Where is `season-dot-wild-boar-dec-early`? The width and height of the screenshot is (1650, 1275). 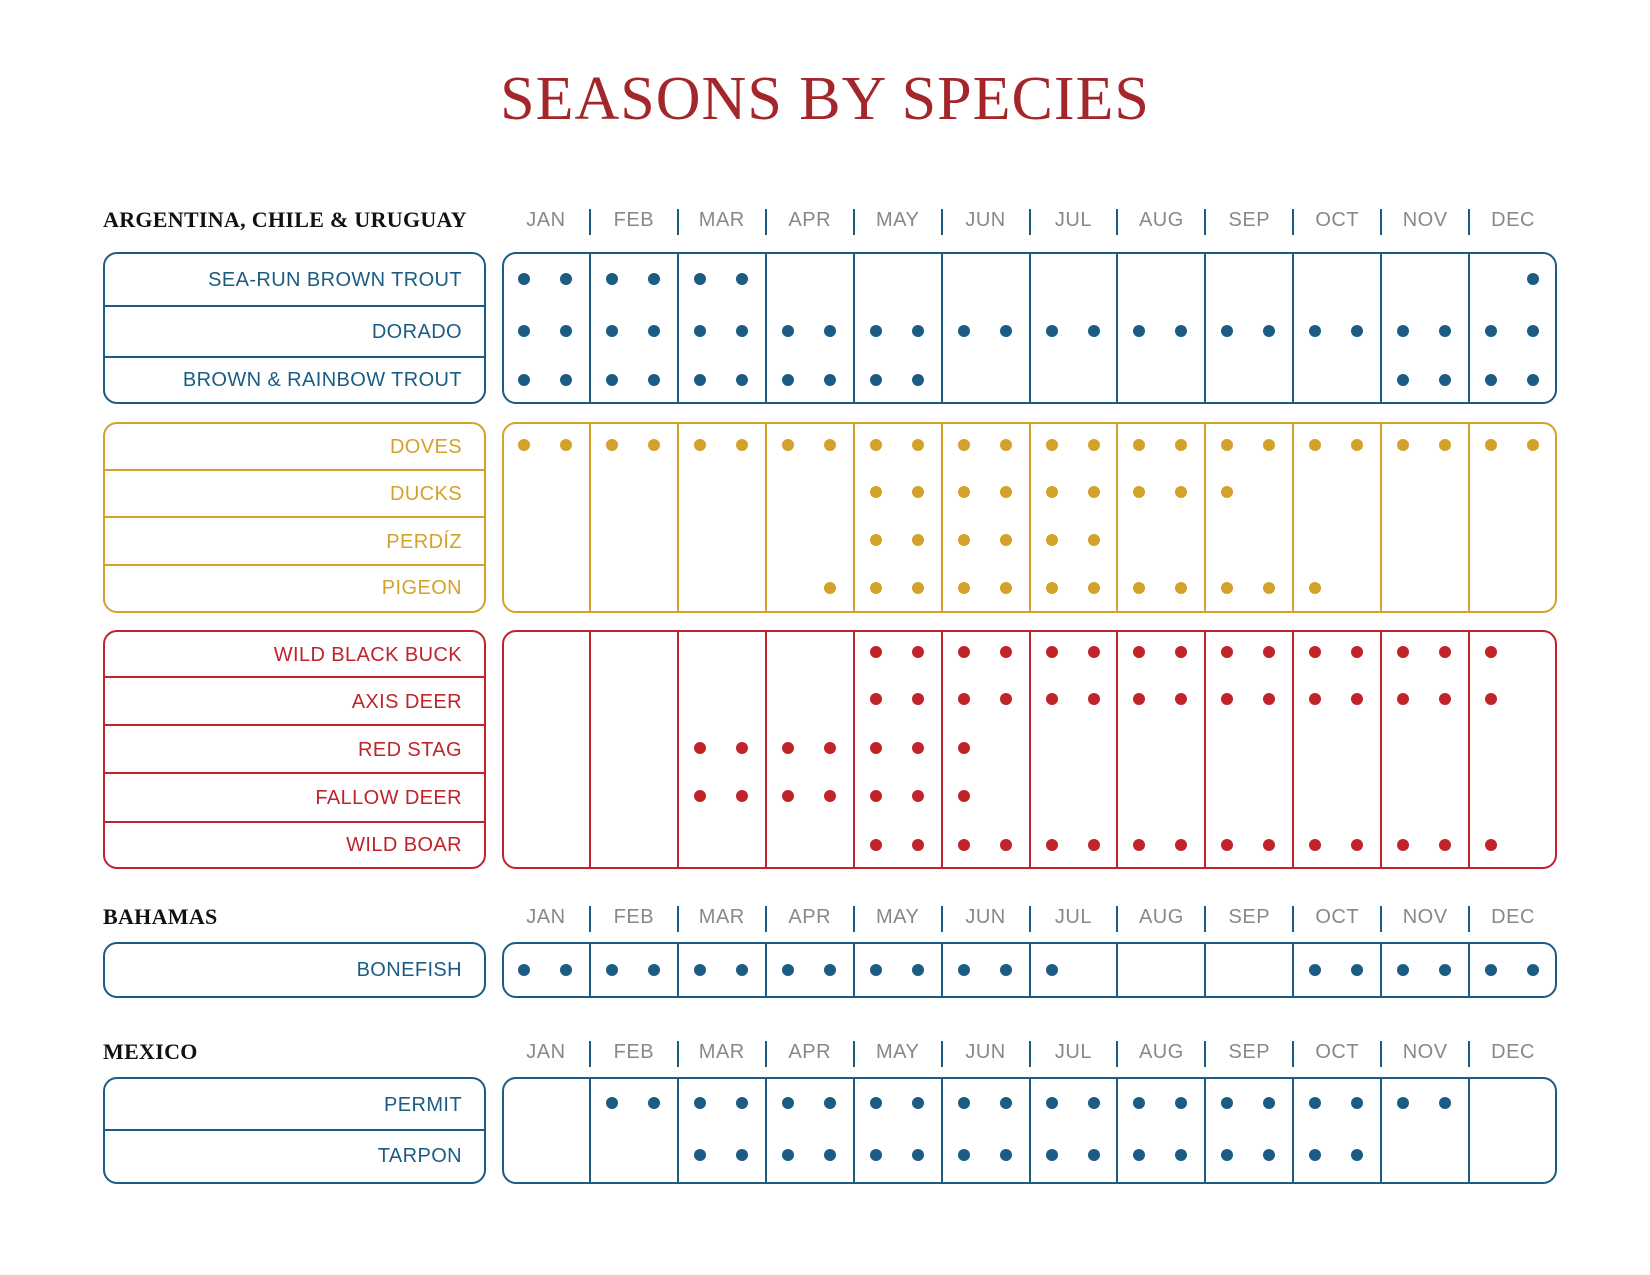
season-dot-wild-boar-dec-early is located at coordinates (1491, 845).